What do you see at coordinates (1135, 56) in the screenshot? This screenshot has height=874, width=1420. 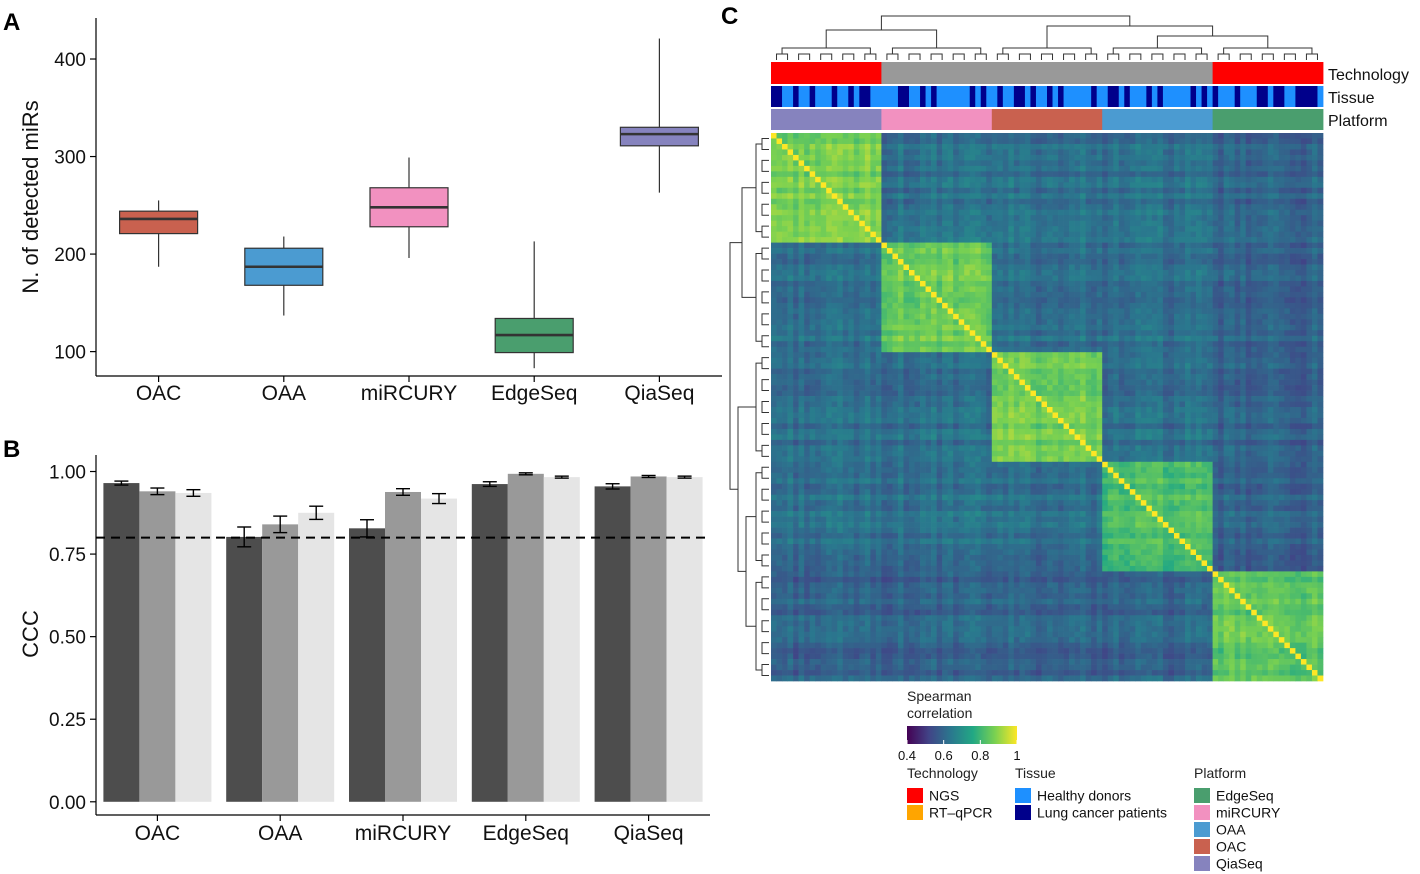 I see `column-dendrogram-branch` at bounding box center [1135, 56].